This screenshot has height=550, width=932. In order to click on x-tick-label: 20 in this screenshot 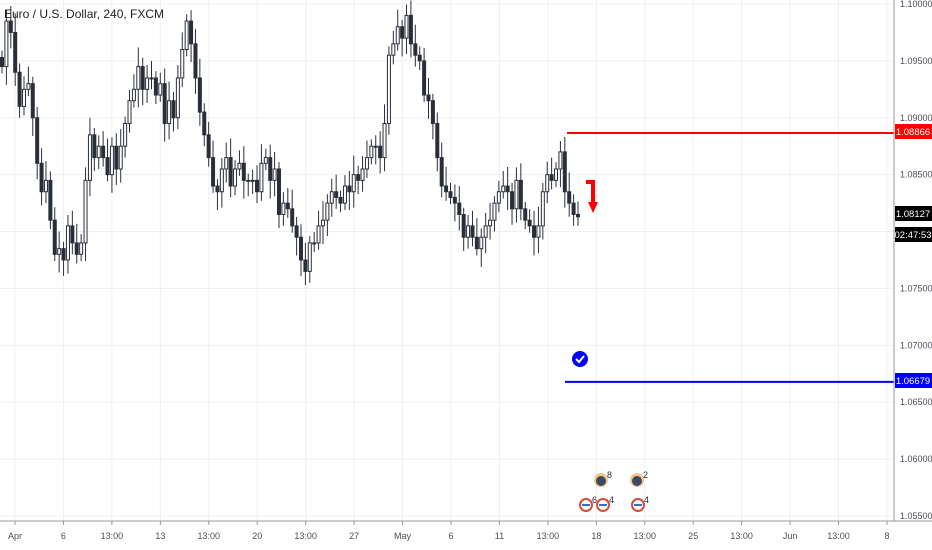, I will do `click(257, 536)`.